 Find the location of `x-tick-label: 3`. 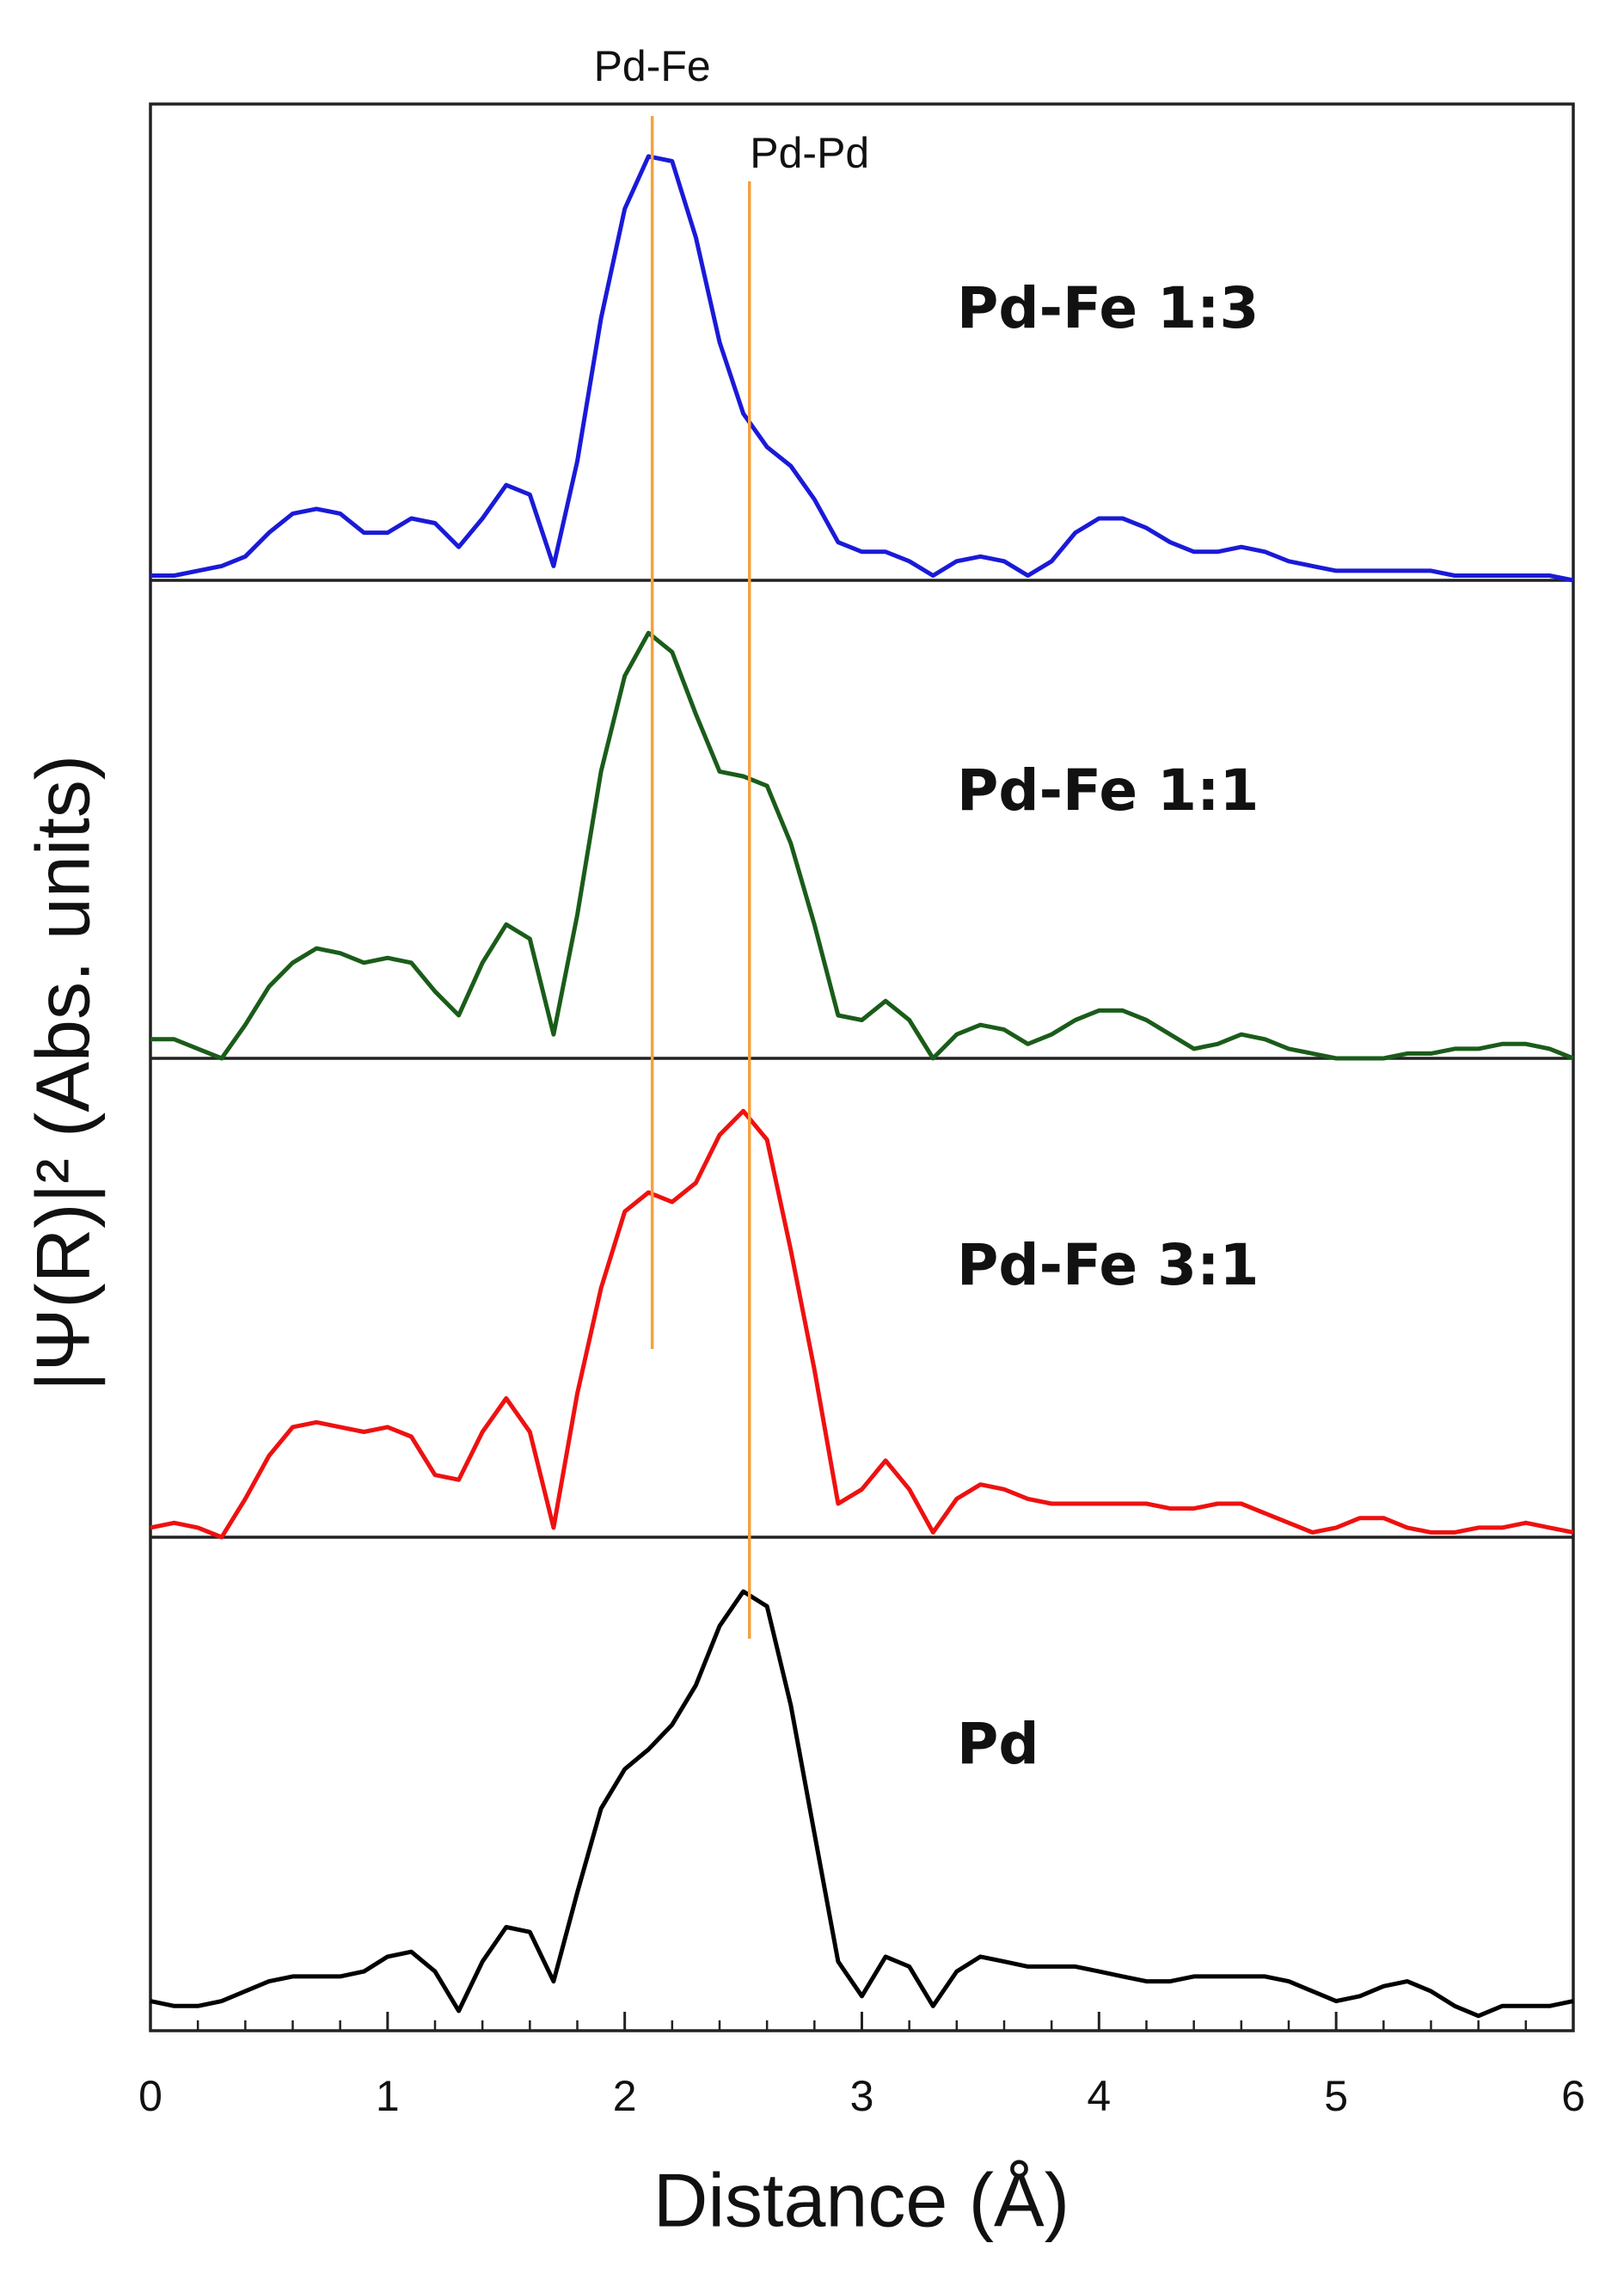

x-tick-label: 3 is located at coordinates (862, 2096).